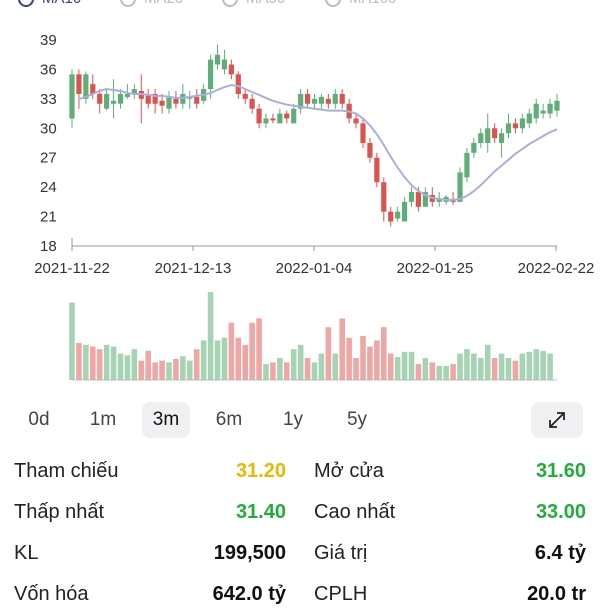  What do you see at coordinates (150, 554) in the screenshot?
I see `stat-cell: KL 199,500` at bounding box center [150, 554].